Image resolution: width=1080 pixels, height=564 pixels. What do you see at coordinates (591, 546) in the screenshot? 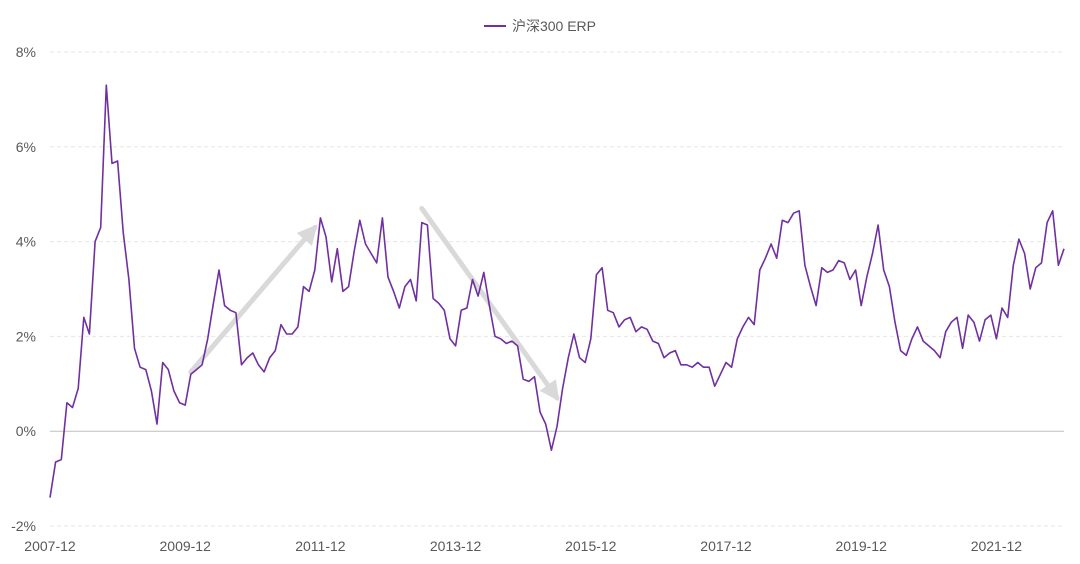
I see `x-tick-label: 2015-12` at bounding box center [591, 546].